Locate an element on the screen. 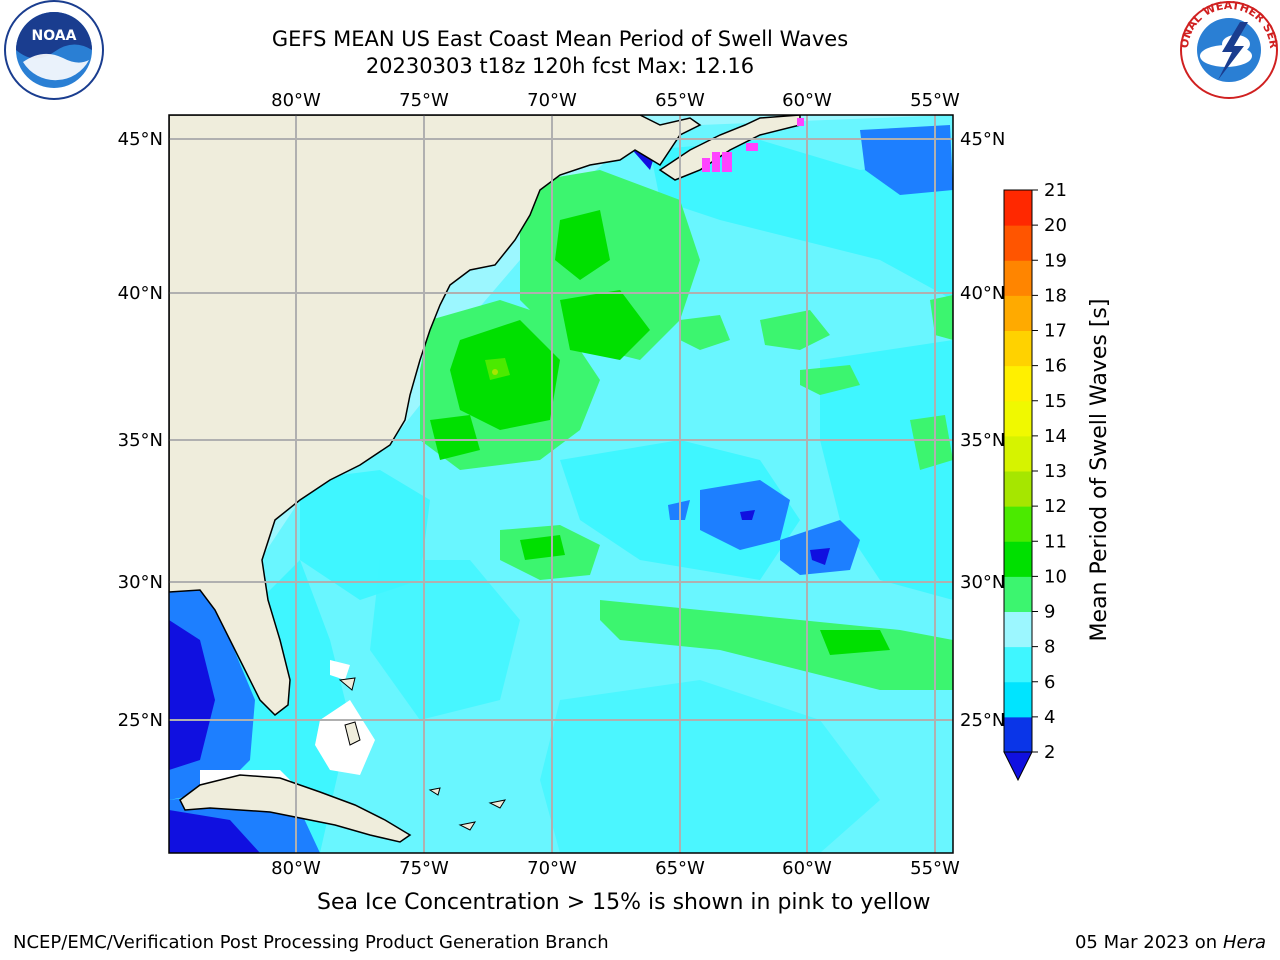  colorbar-tick-label: 18 is located at coordinates (1055, 295).